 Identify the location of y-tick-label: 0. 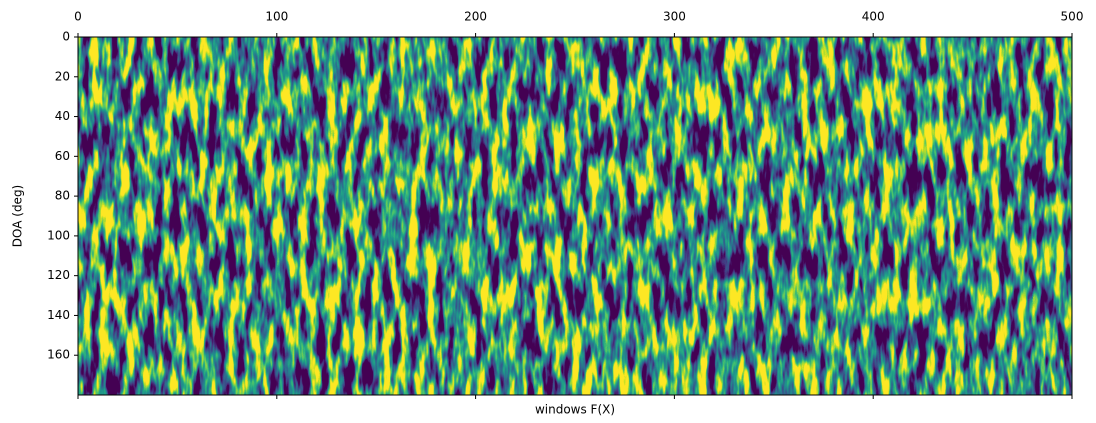
(66, 37).